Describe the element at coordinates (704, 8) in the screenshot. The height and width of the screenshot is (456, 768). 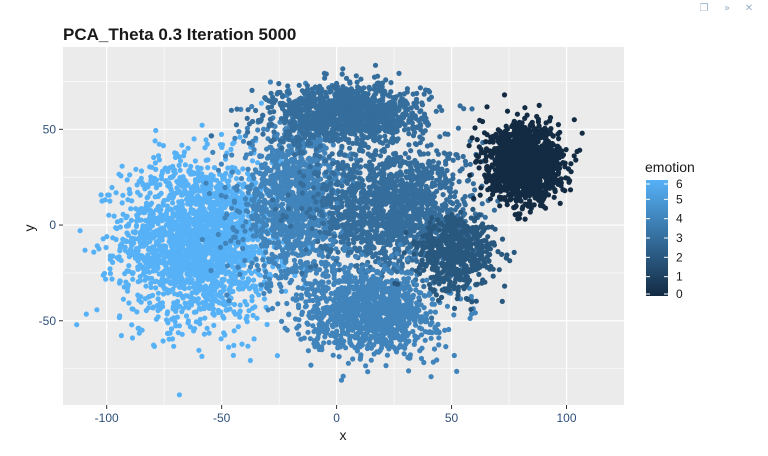
I see `restore-window-icon: ❐` at that location.